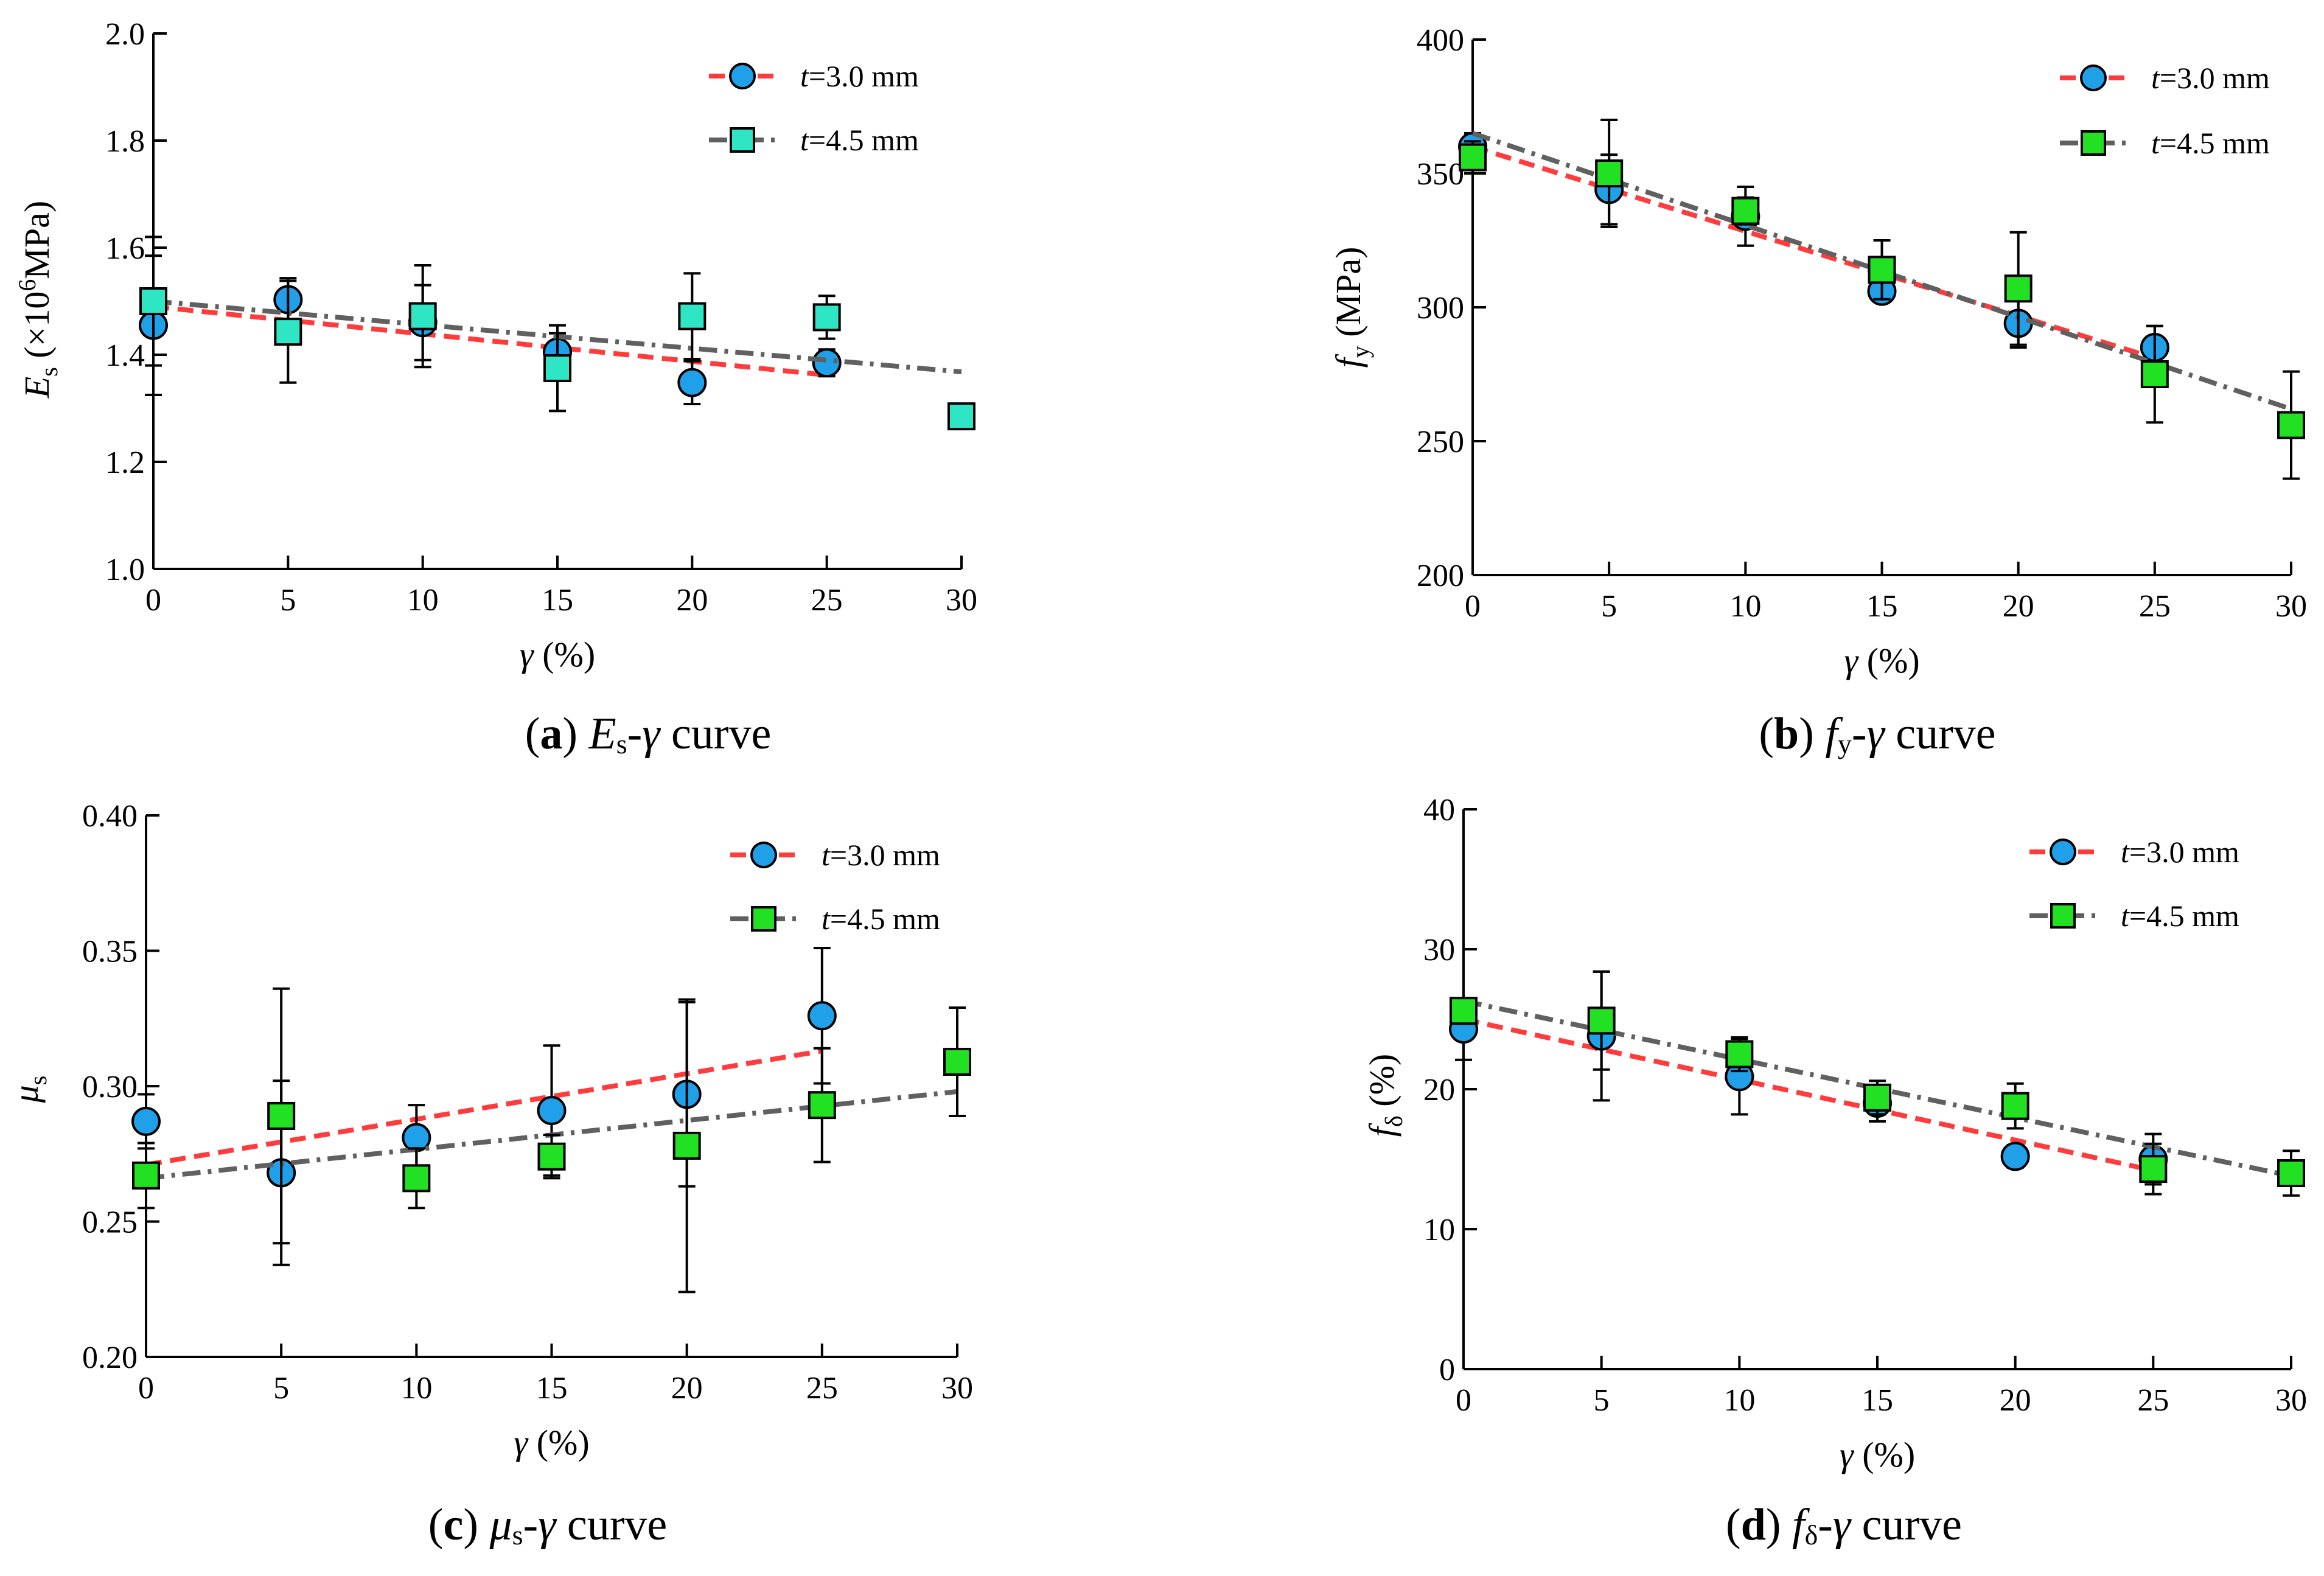  Describe the element at coordinates (125, 141) in the screenshot. I see `y-tick-label: 1.8` at that location.